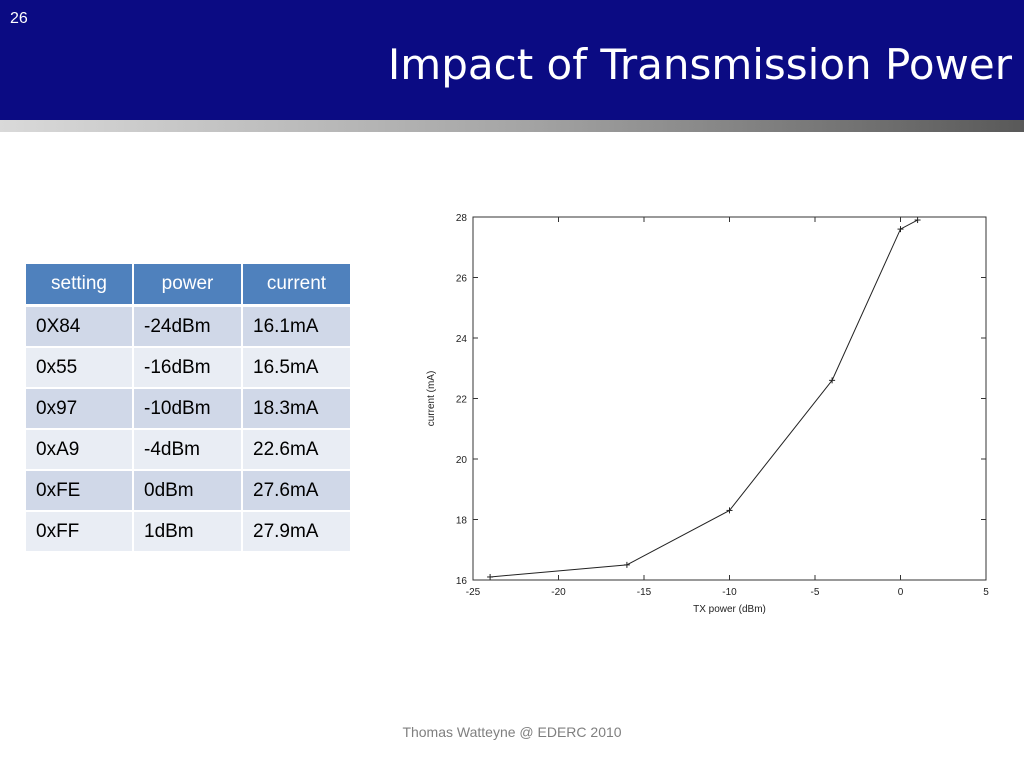 Image resolution: width=1024 pixels, height=768 pixels. What do you see at coordinates (80, 285) in the screenshot?
I see `header-setting: setting` at bounding box center [80, 285].